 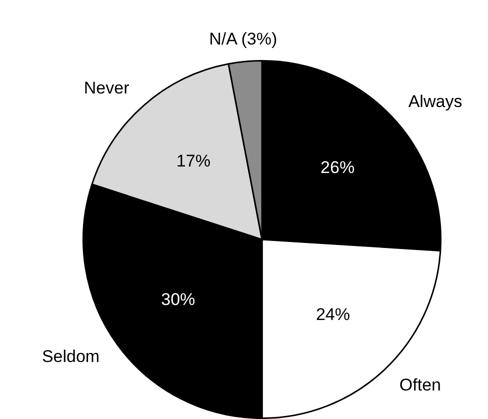 What do you see at coordinates (337, 168) in the screenshot?
I see `data-label: 26%` at bounding box center [337, 168].